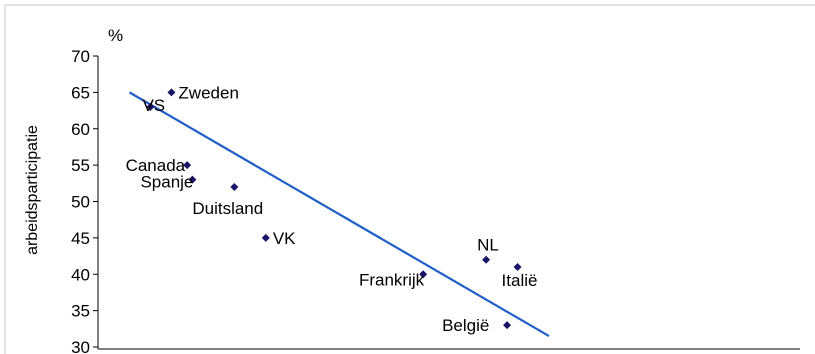  I want to click on y-tick-label: 60, so click(80, 129).